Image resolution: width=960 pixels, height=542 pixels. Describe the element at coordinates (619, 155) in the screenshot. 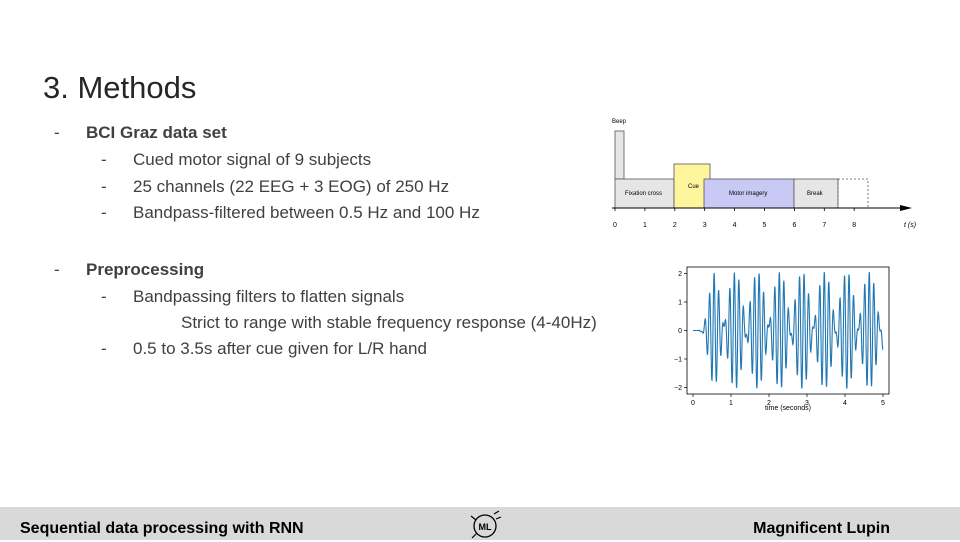

I see `beep-bar` at that location.